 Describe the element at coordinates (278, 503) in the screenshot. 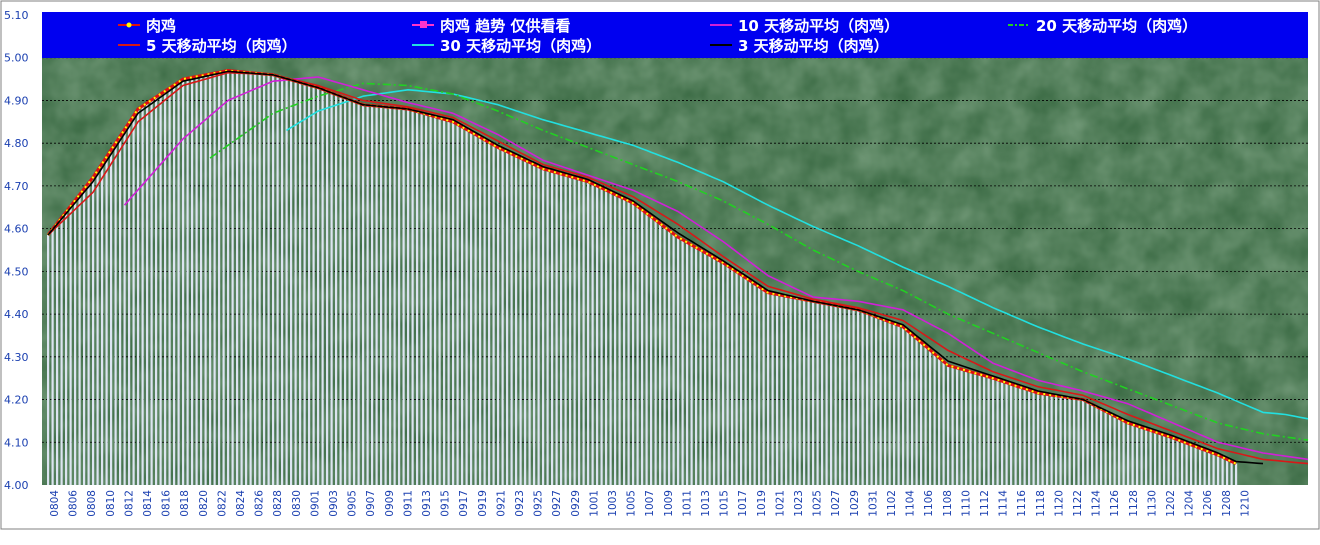

I see `x-tick-label: 0828` at that location.